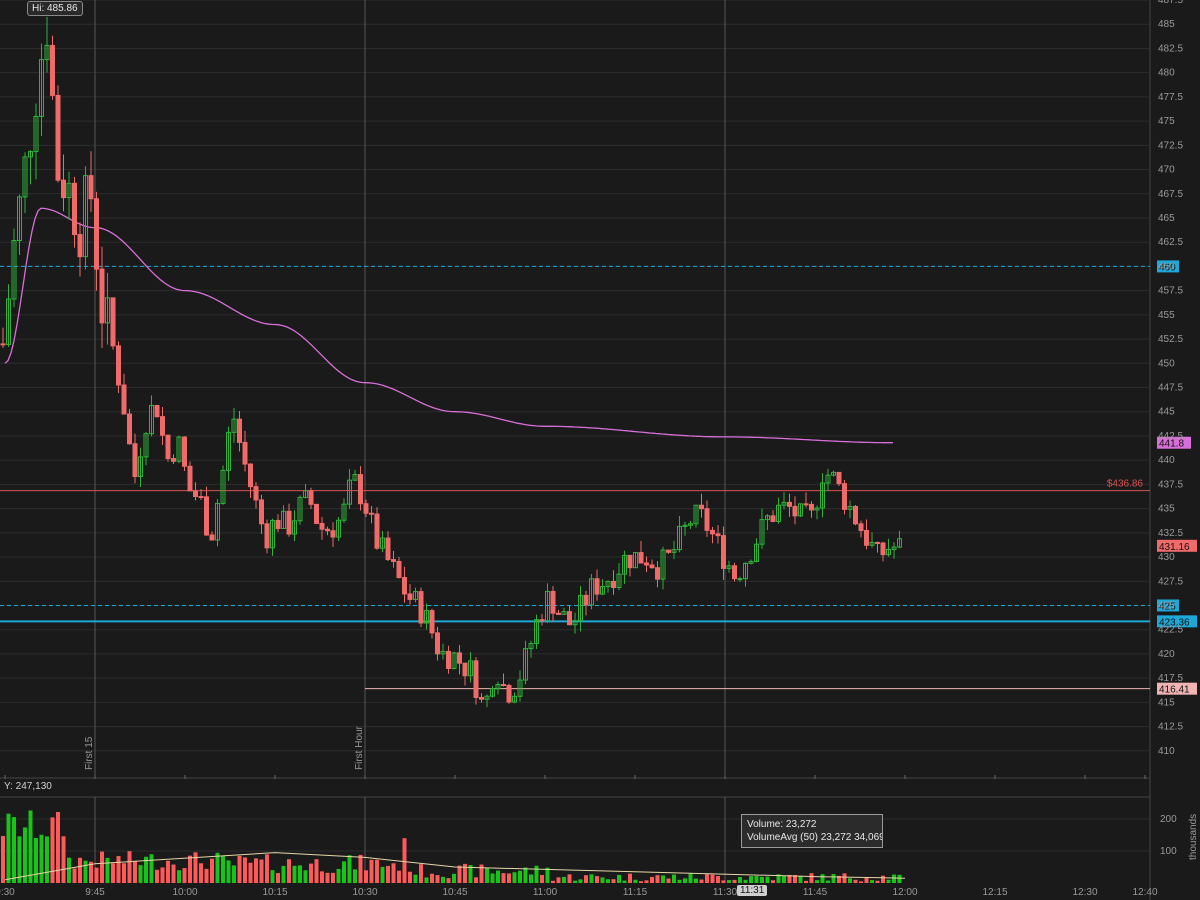 The height and width of the screenshot is (900, 1200). Describe the element at coordinates (1166, 702) in the screenshot. I see `price-tick-label: 415` at that location.